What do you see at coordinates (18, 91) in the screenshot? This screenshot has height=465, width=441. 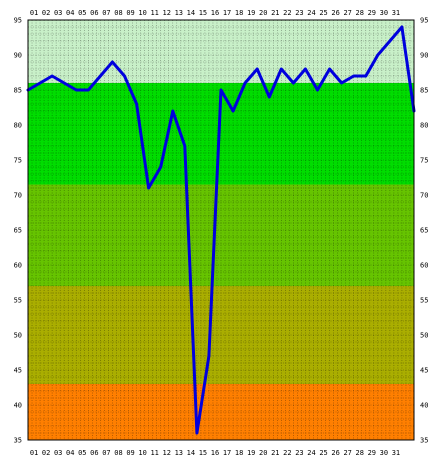 I see `y-tick-label: 85` at bounding box center [18, 91].